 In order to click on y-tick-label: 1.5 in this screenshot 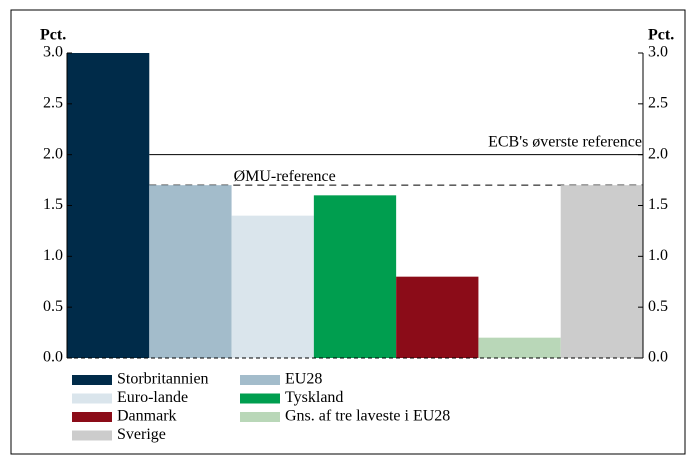, I will do `click(53, 204)`.